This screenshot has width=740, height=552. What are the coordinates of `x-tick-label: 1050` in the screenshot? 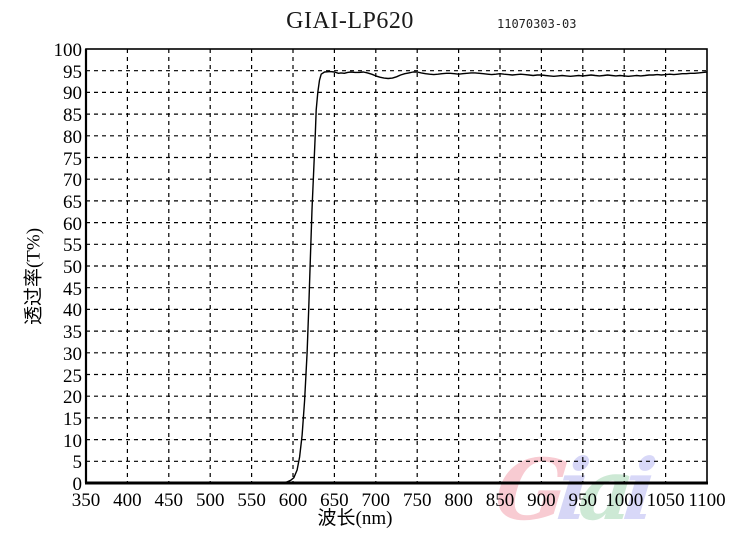 It's located at (665, 500).